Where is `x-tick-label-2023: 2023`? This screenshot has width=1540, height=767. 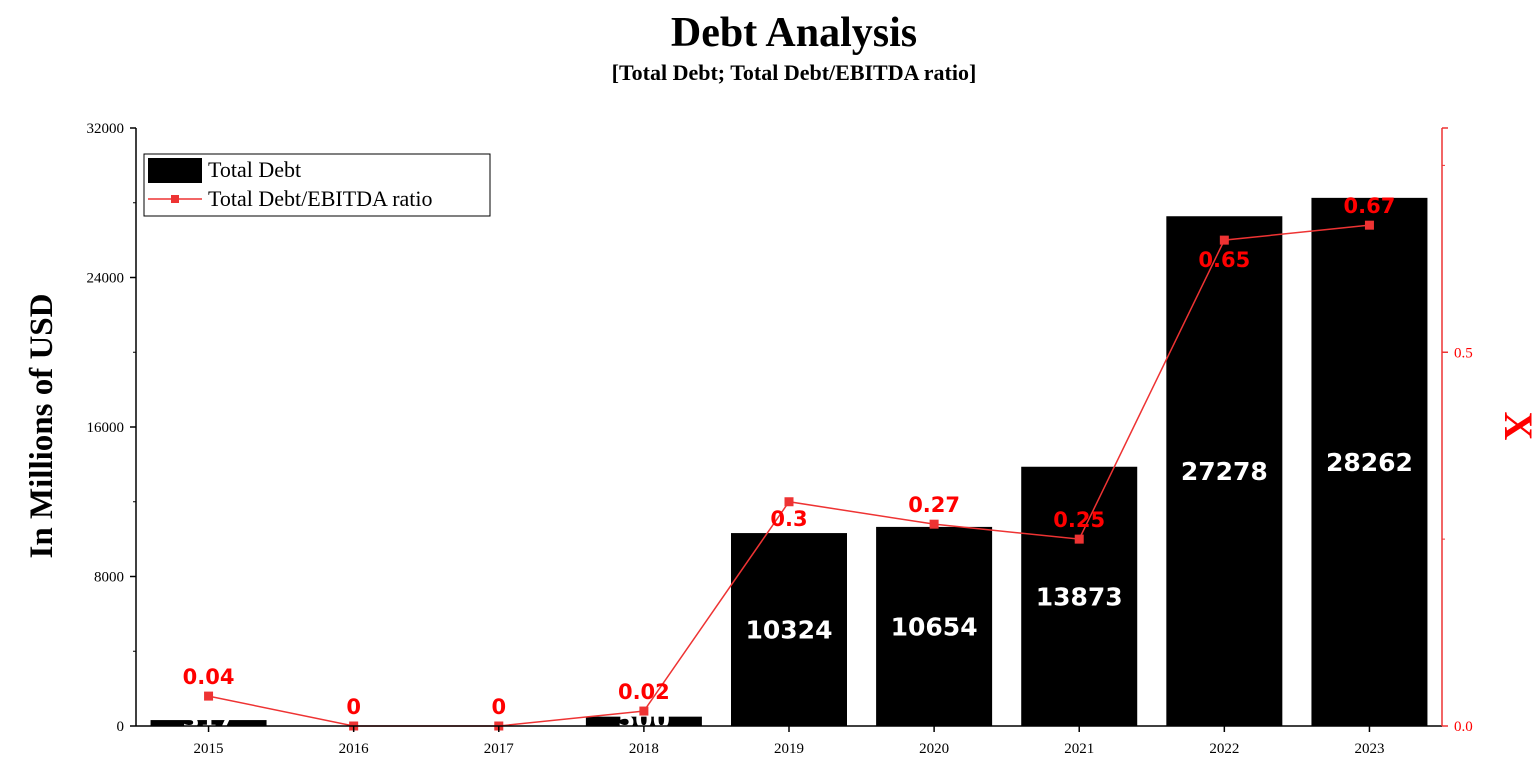
x-tick-label-2023: 2023 is located at coordinates (1369, 749).